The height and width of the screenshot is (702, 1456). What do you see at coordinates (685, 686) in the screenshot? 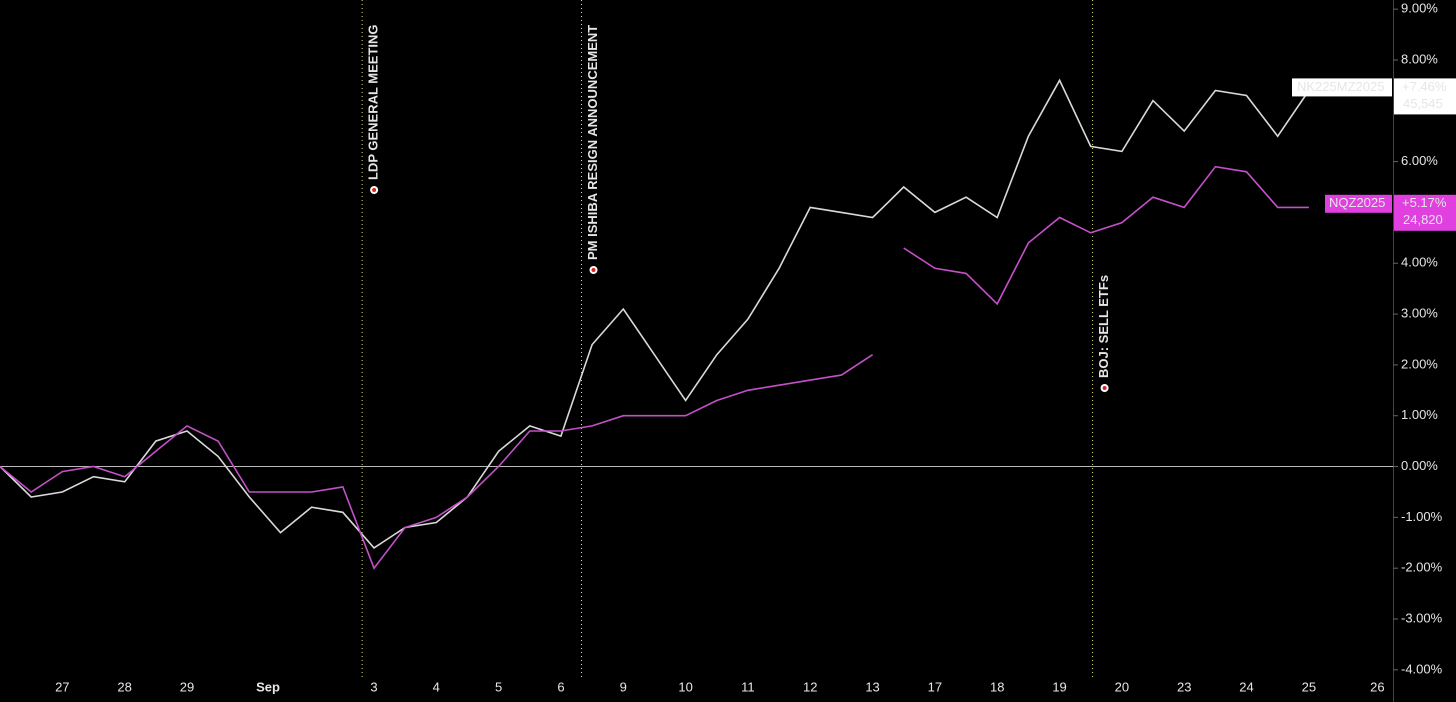
I see `x-tick-label: 10` at bounding box center [685, 686].